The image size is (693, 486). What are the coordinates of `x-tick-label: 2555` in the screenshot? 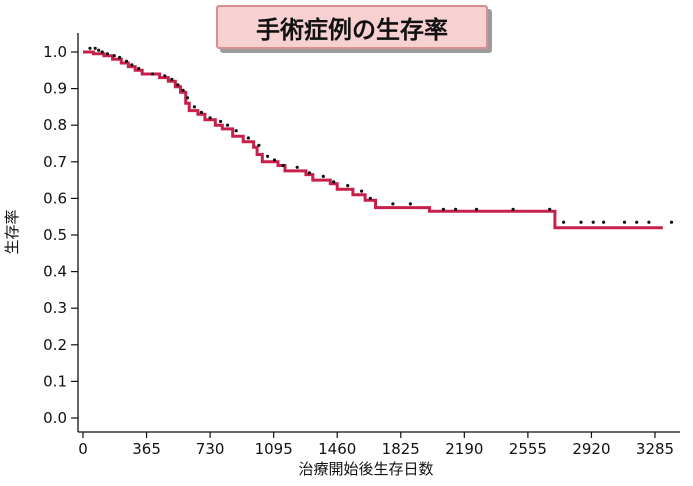 It's located at (528, 449).